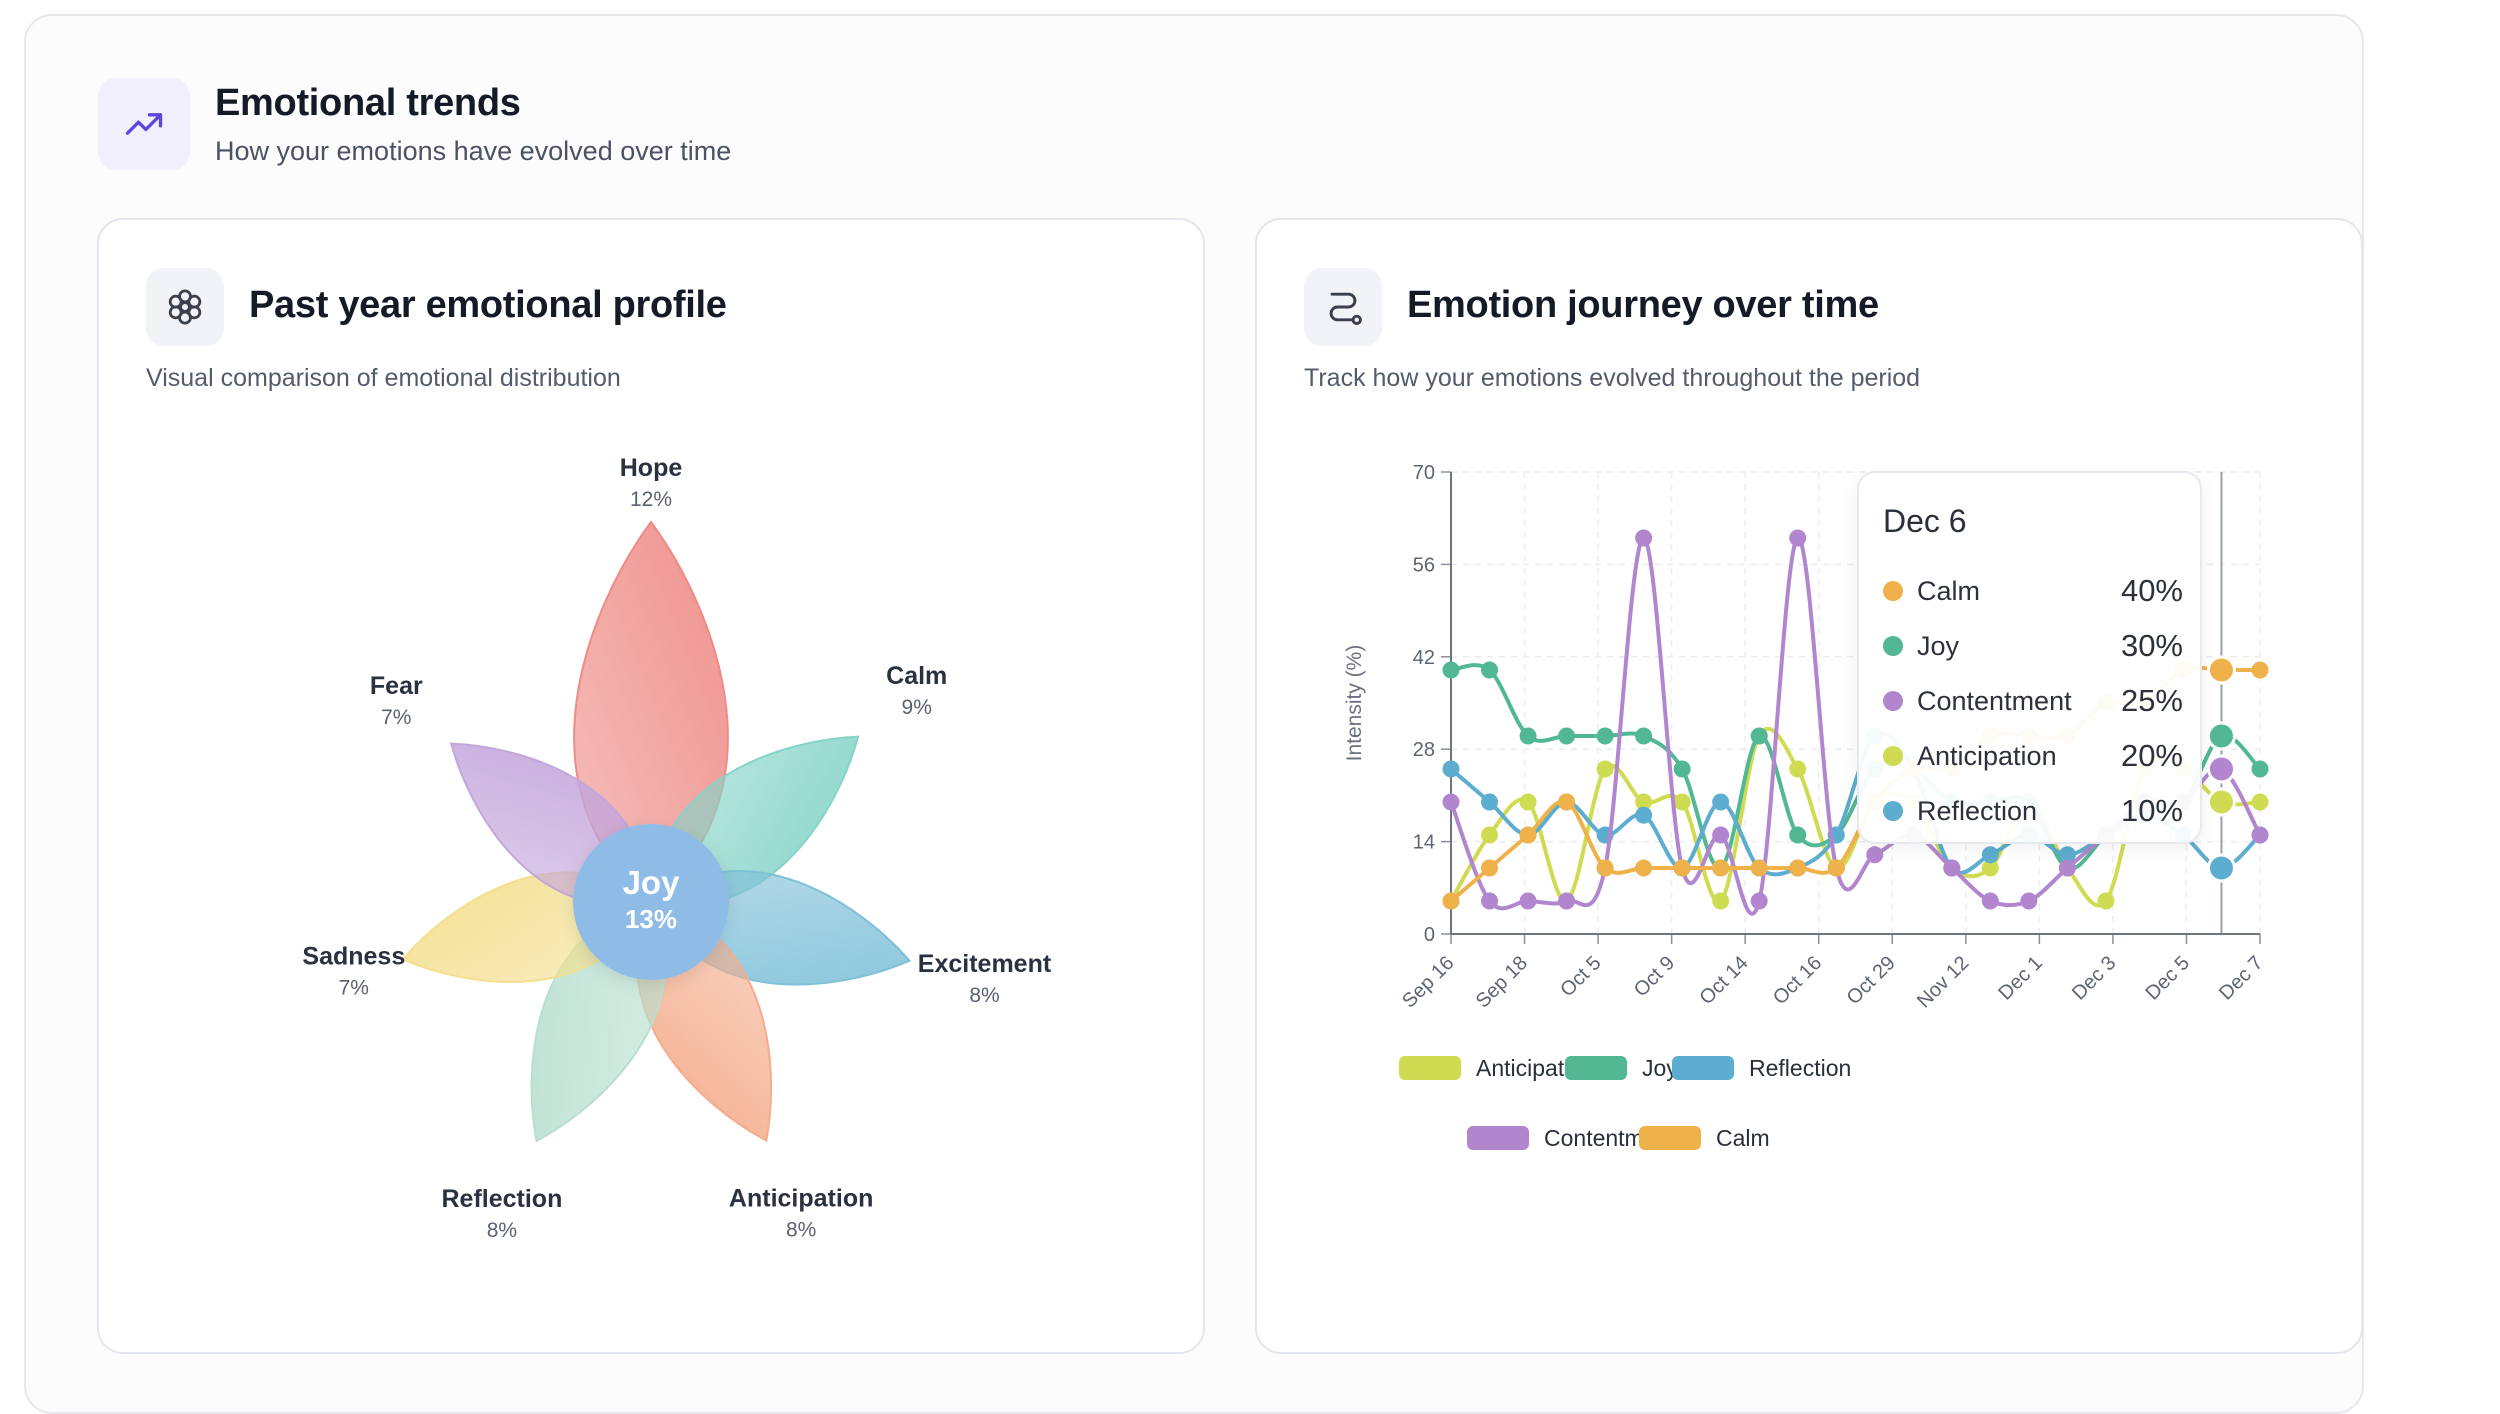  Describe the element at coordinates (1424, 473) in the screenshot. I see `y-tick-label: 70` at that location.